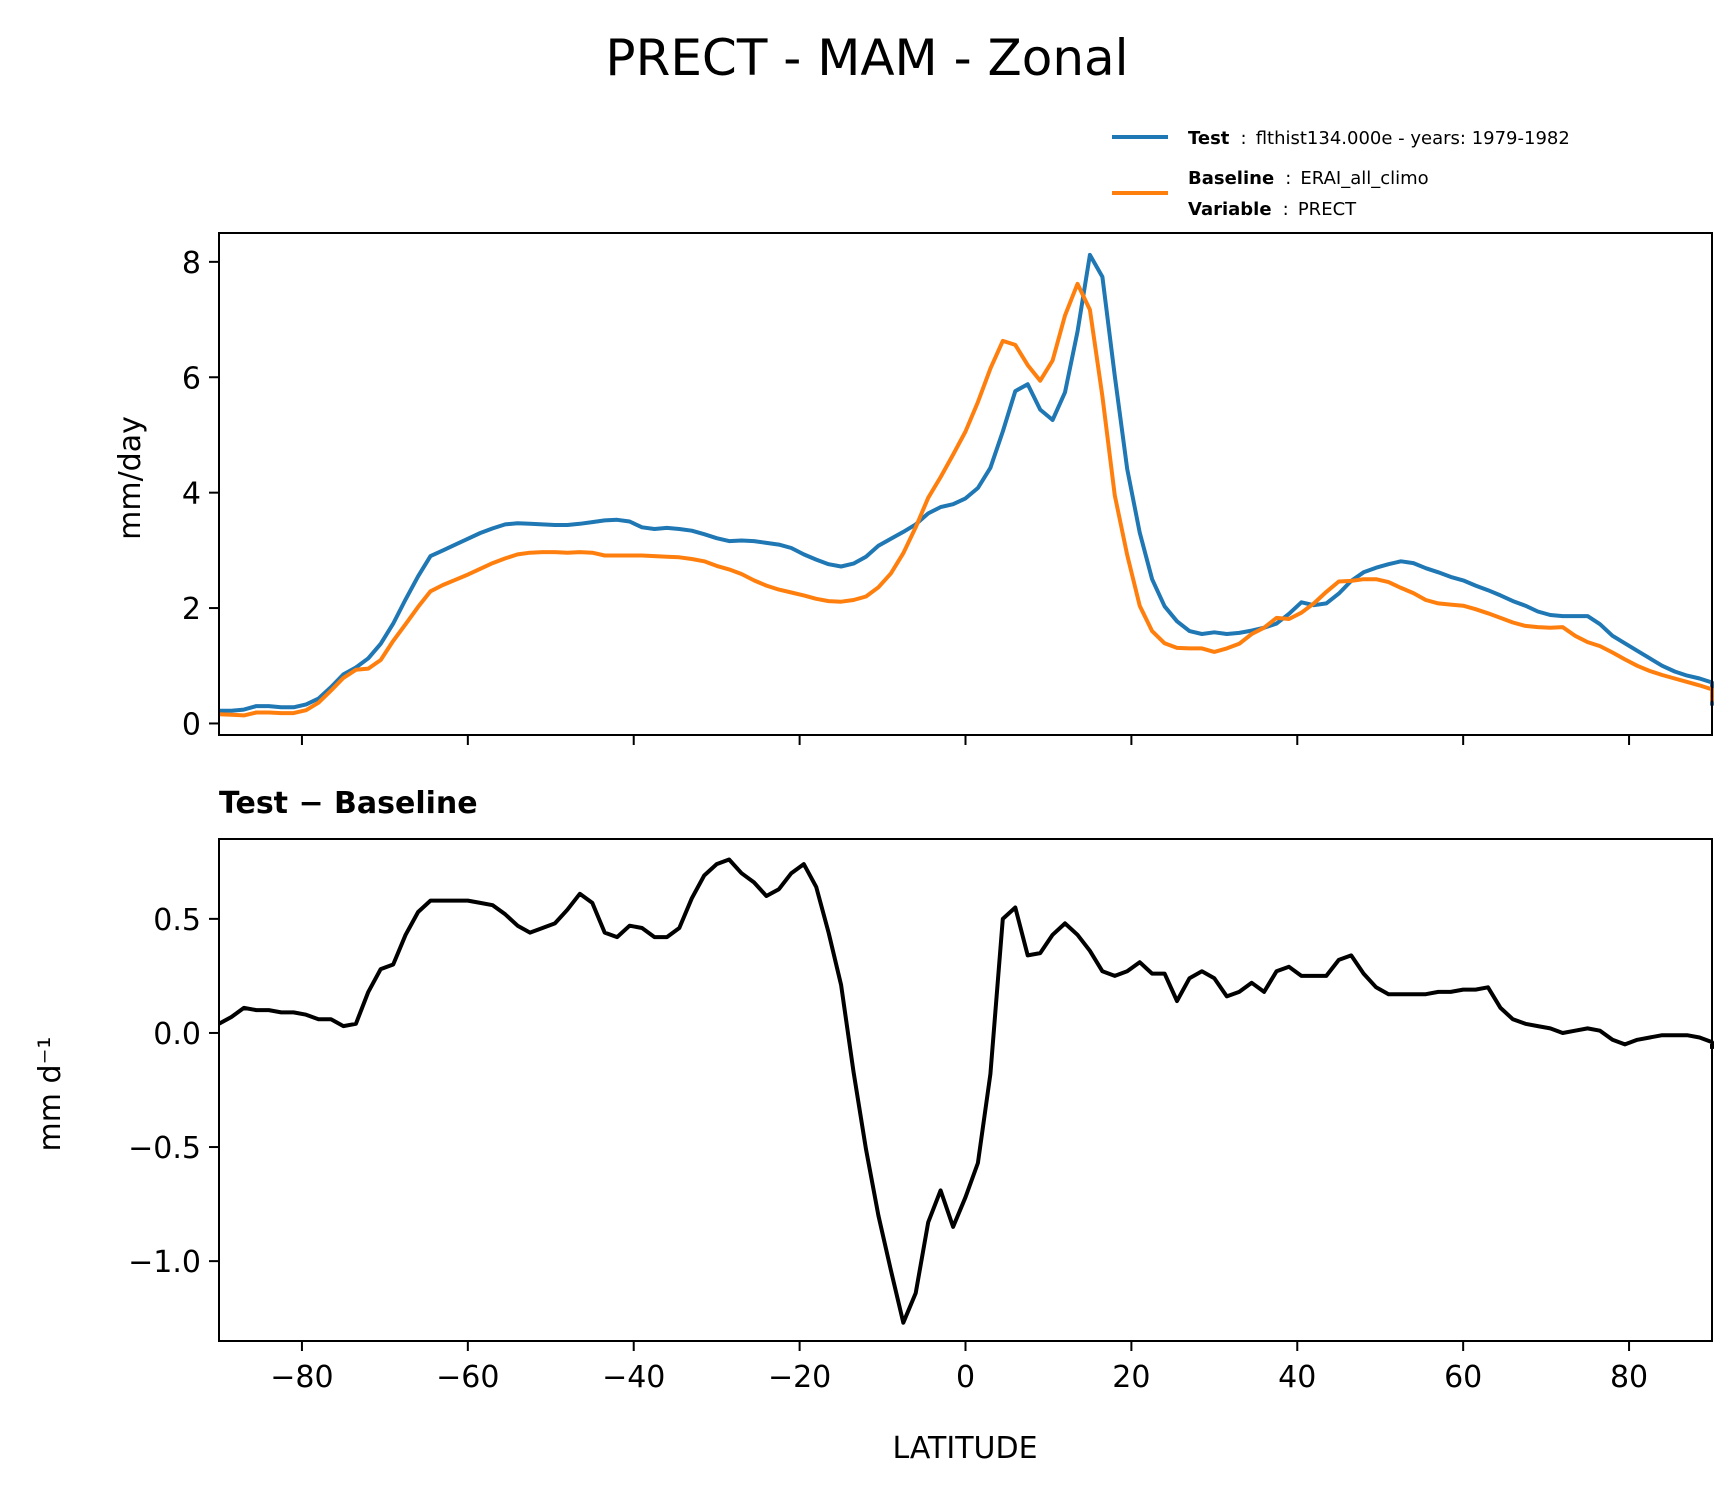 The width and height of the screenshot is (1735, 1496). I want to click on bot-x-tick-label: −80, so click(301, 1377).